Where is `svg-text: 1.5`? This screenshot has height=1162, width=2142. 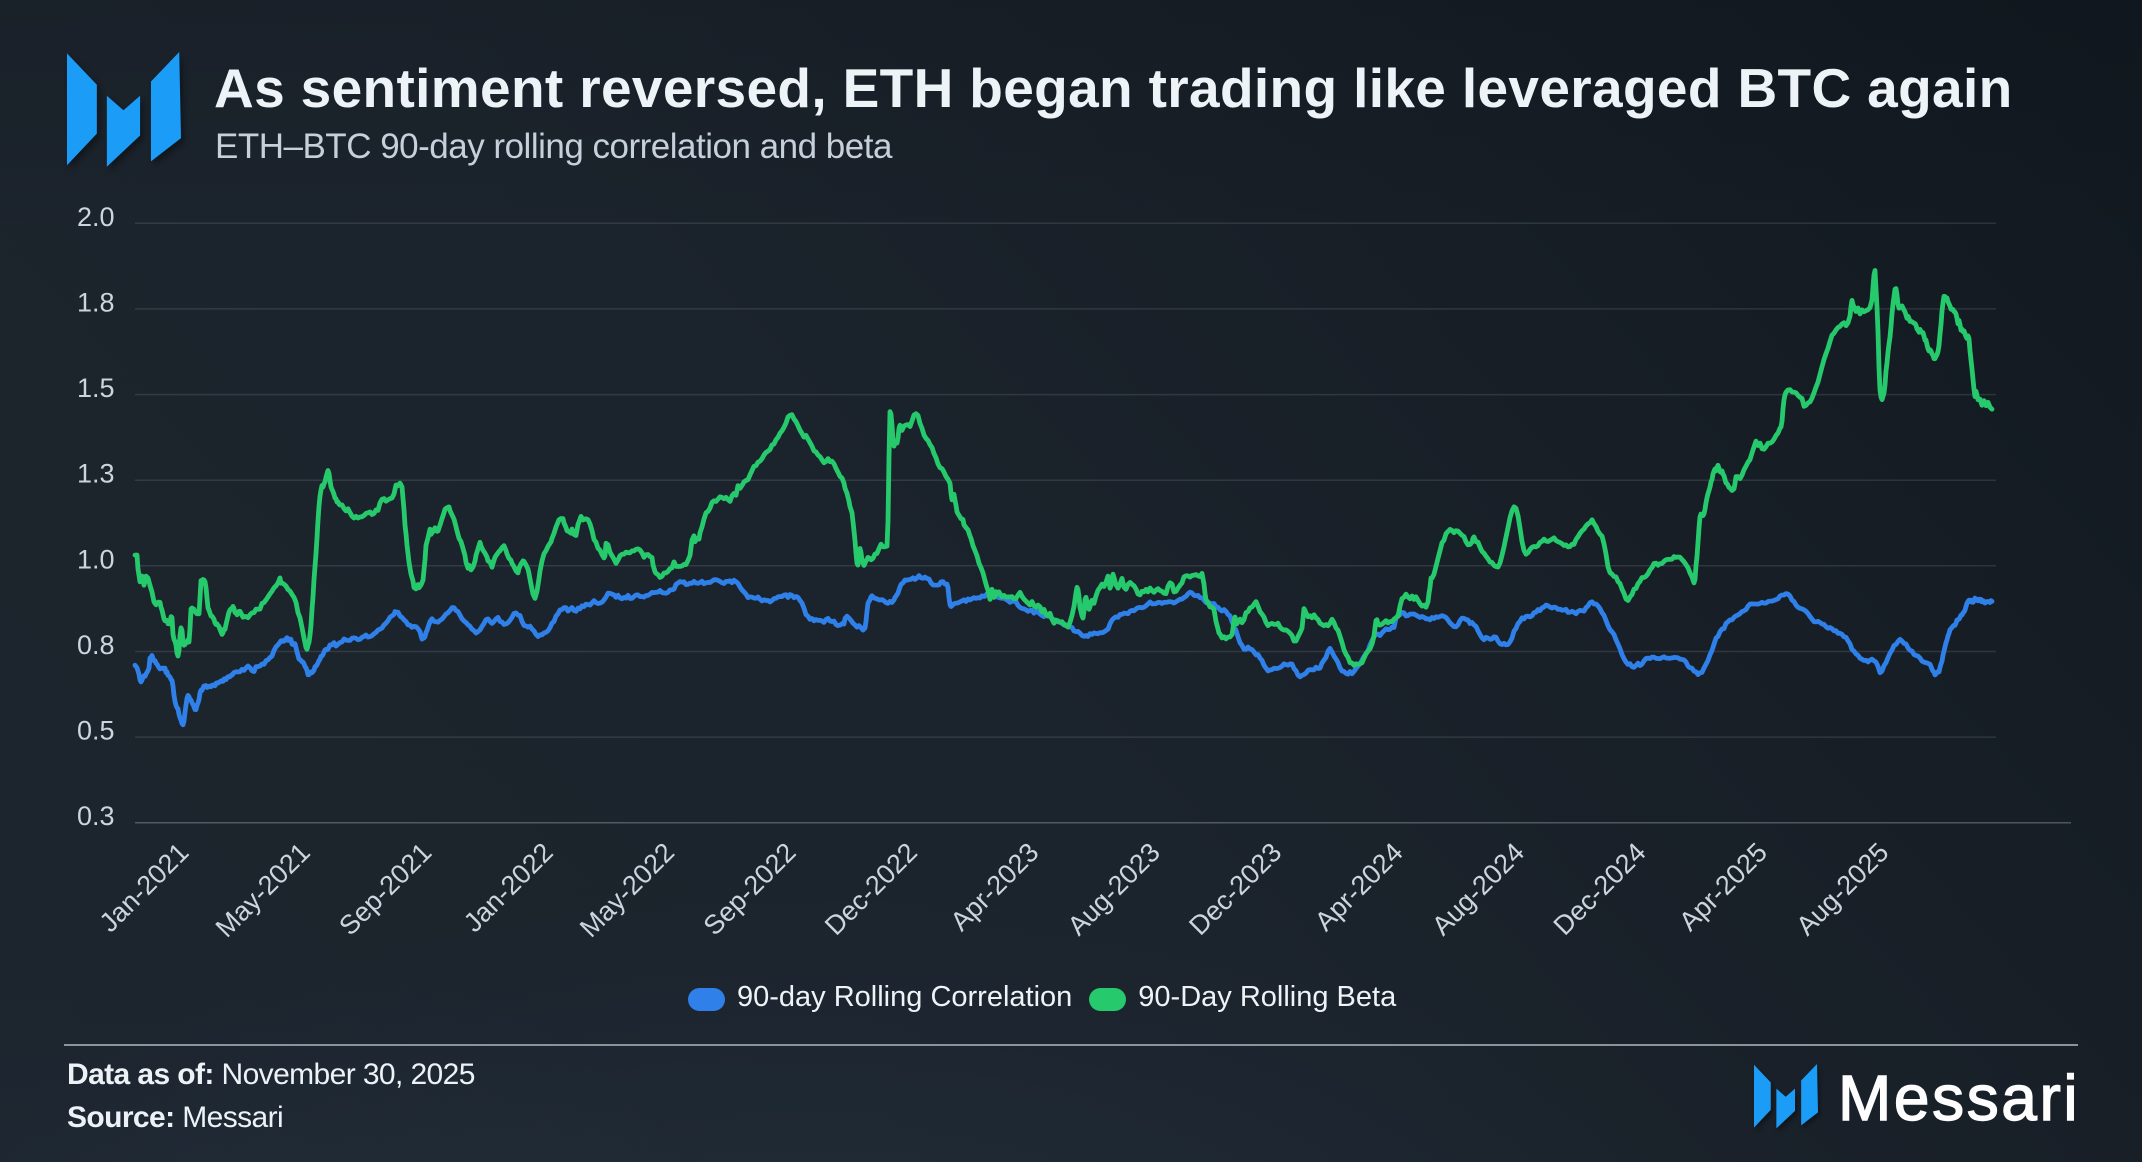 svg-text: 1.5 is located at coordinates (96, 388).